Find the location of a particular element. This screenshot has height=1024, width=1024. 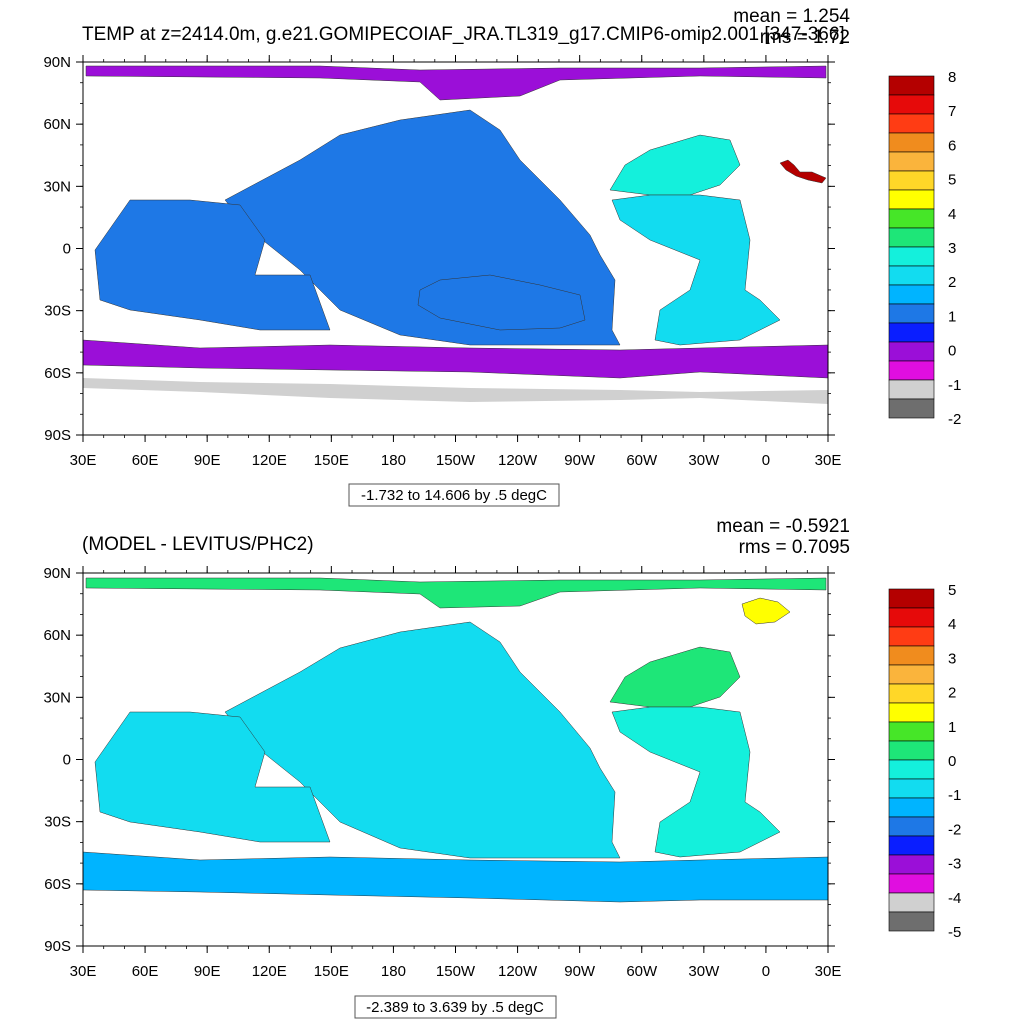

panel-1-caption: -1.732 to 14.606 by .5 degC is located at coordinates (454, 495).